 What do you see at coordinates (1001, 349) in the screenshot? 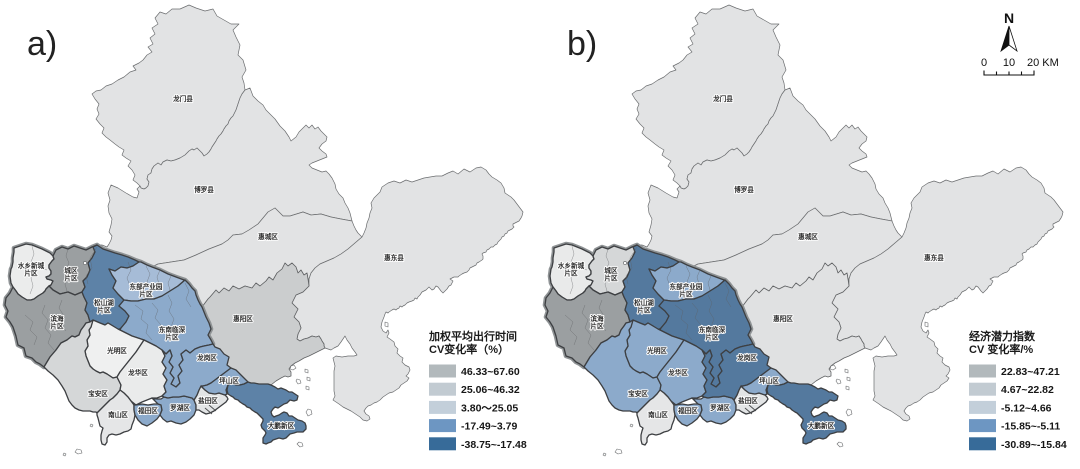
I see `svg-text: CV 变化率/%` at bounding box center [1001, 349].